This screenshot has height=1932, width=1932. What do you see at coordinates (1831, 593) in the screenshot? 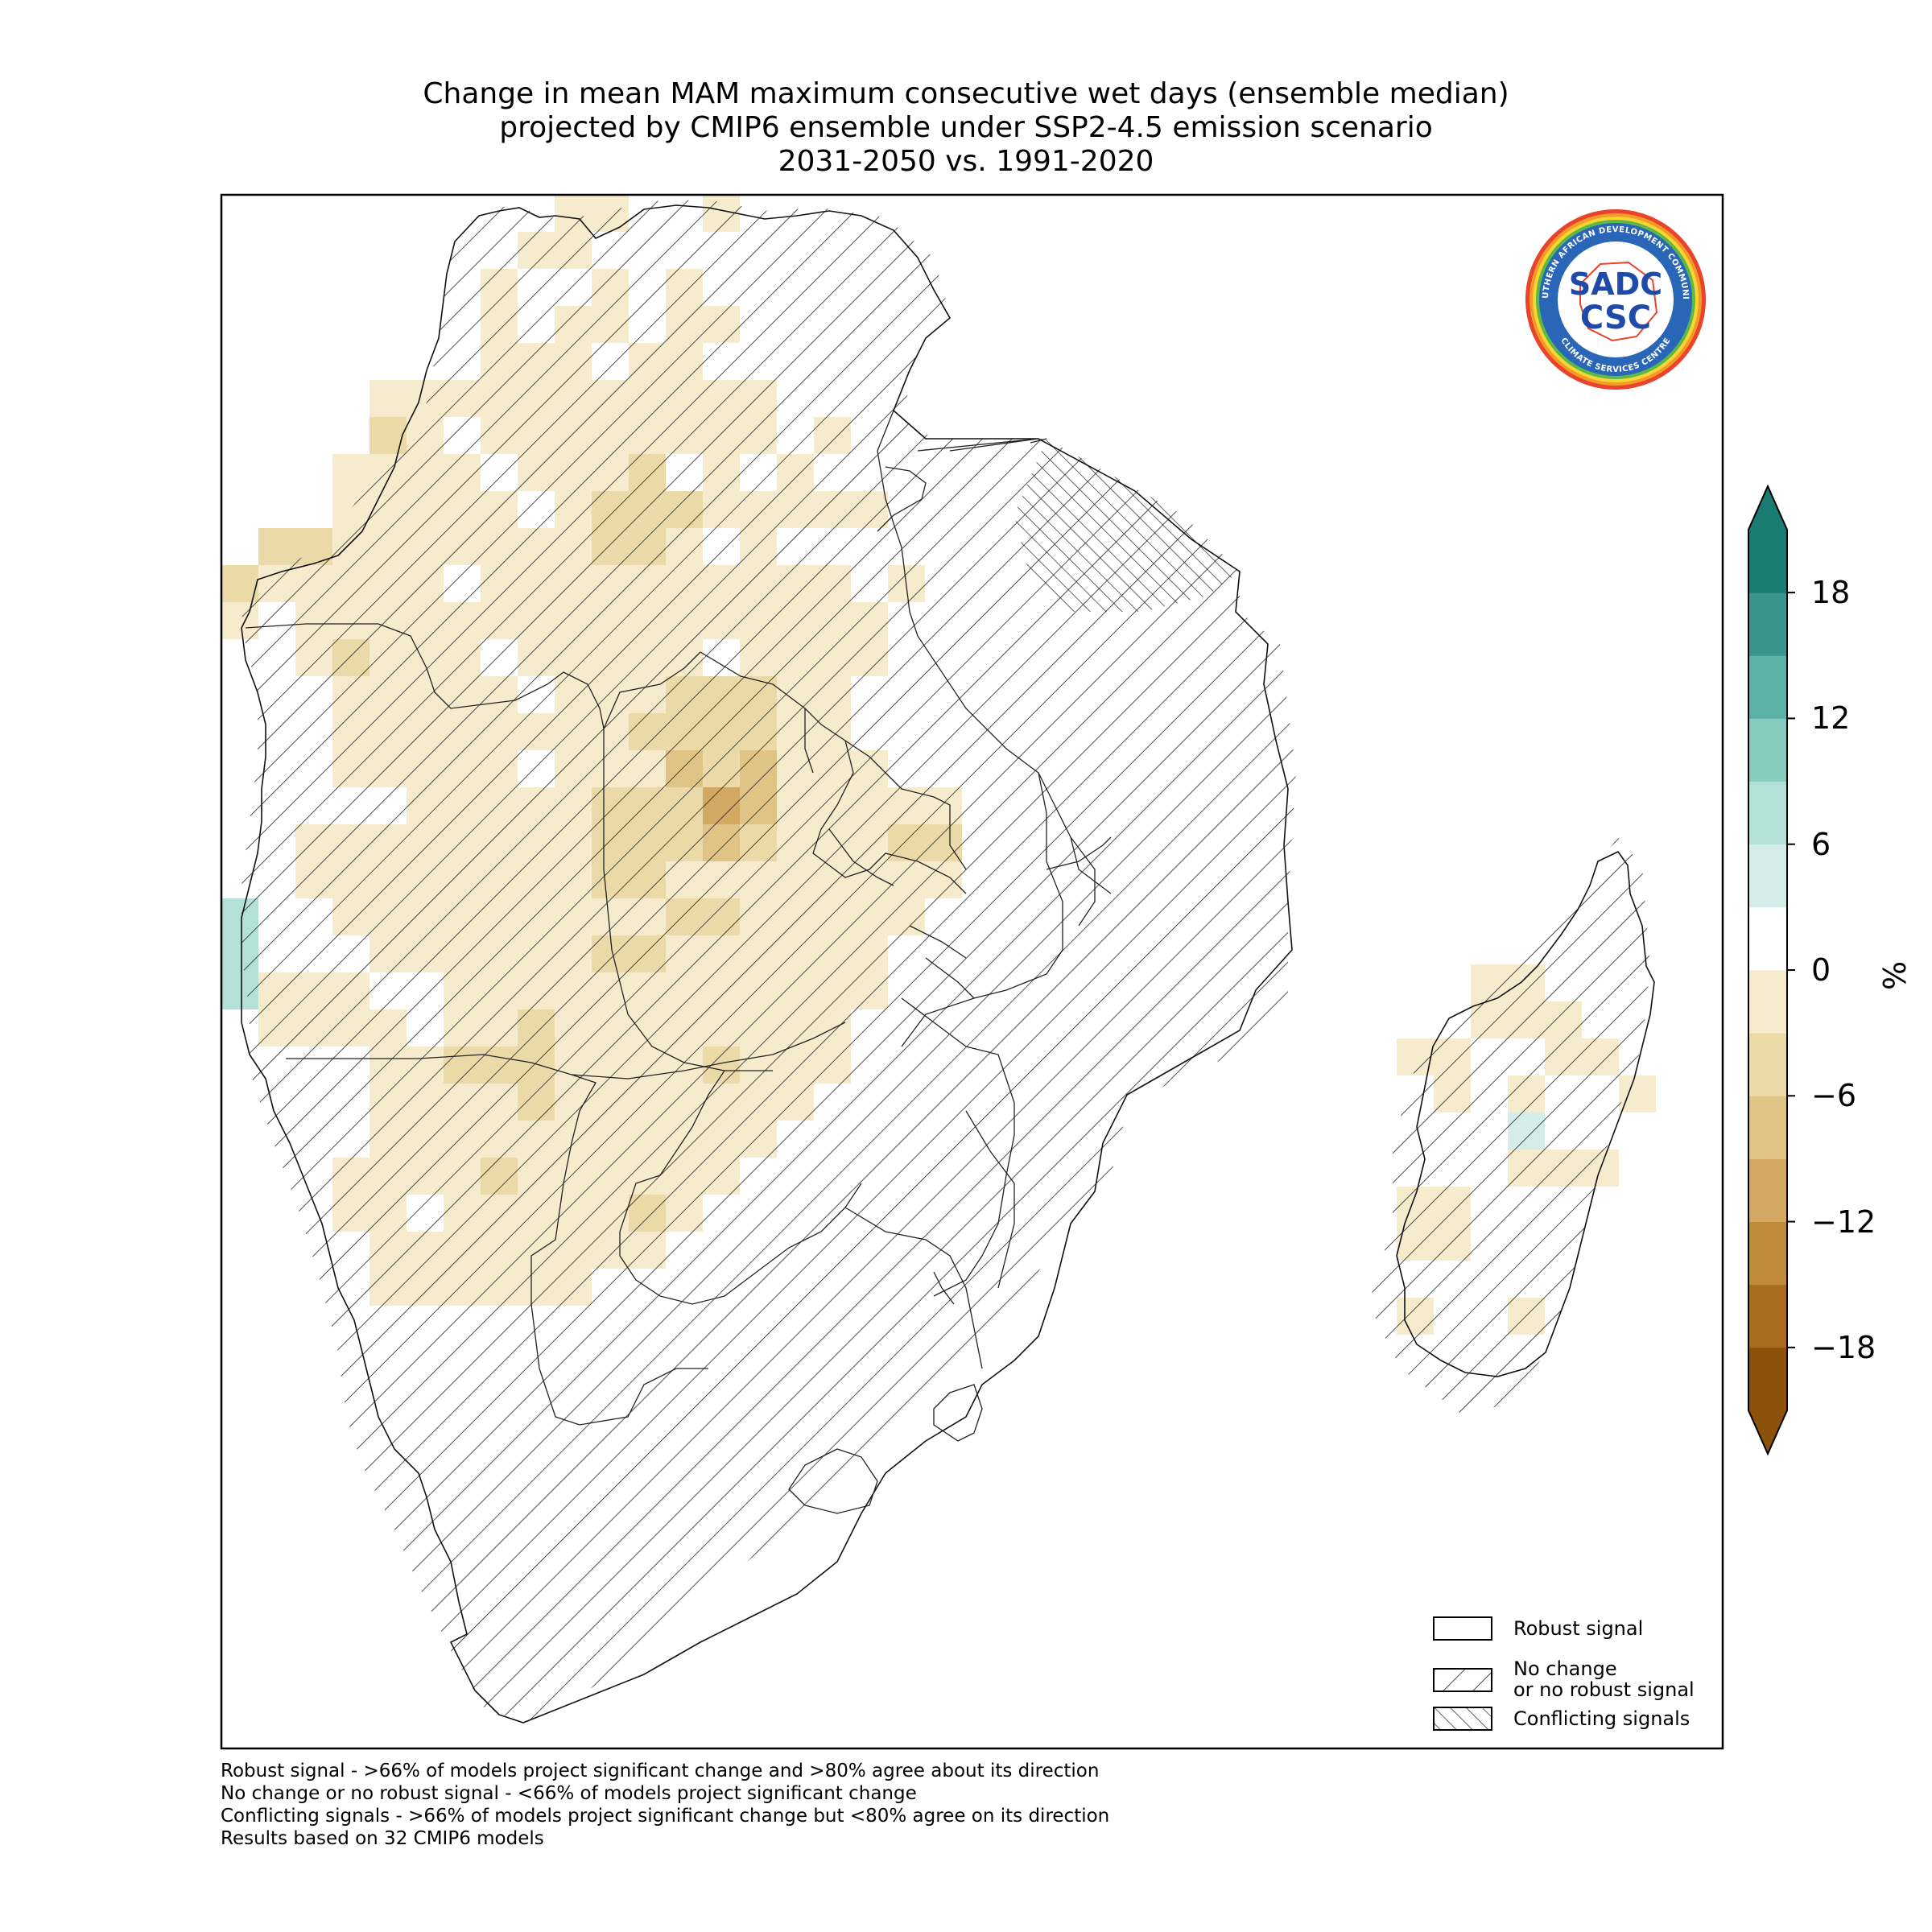
I see `colorbar-tick-label: 18` at bounding box center [1831, 593].